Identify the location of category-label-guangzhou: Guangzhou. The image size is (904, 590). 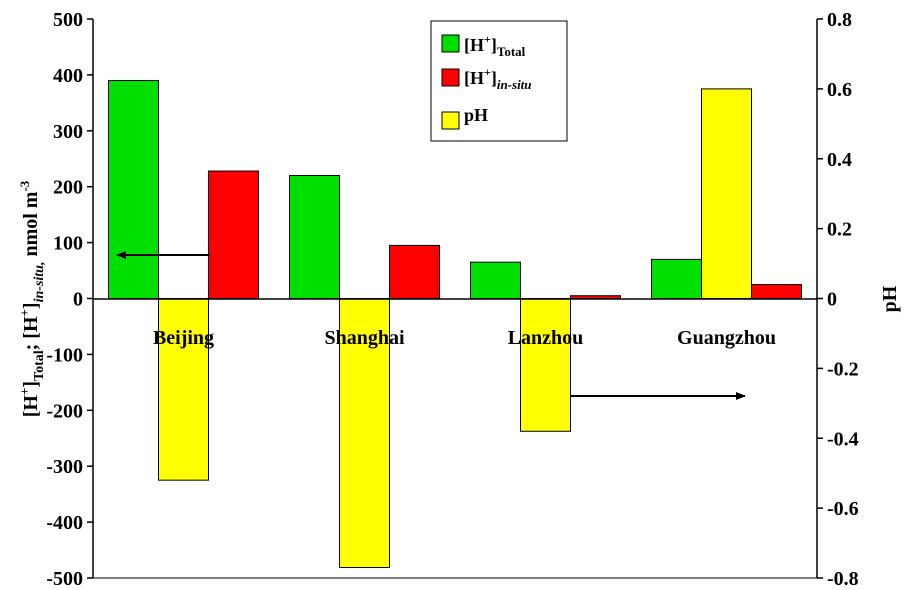
(726, 338).